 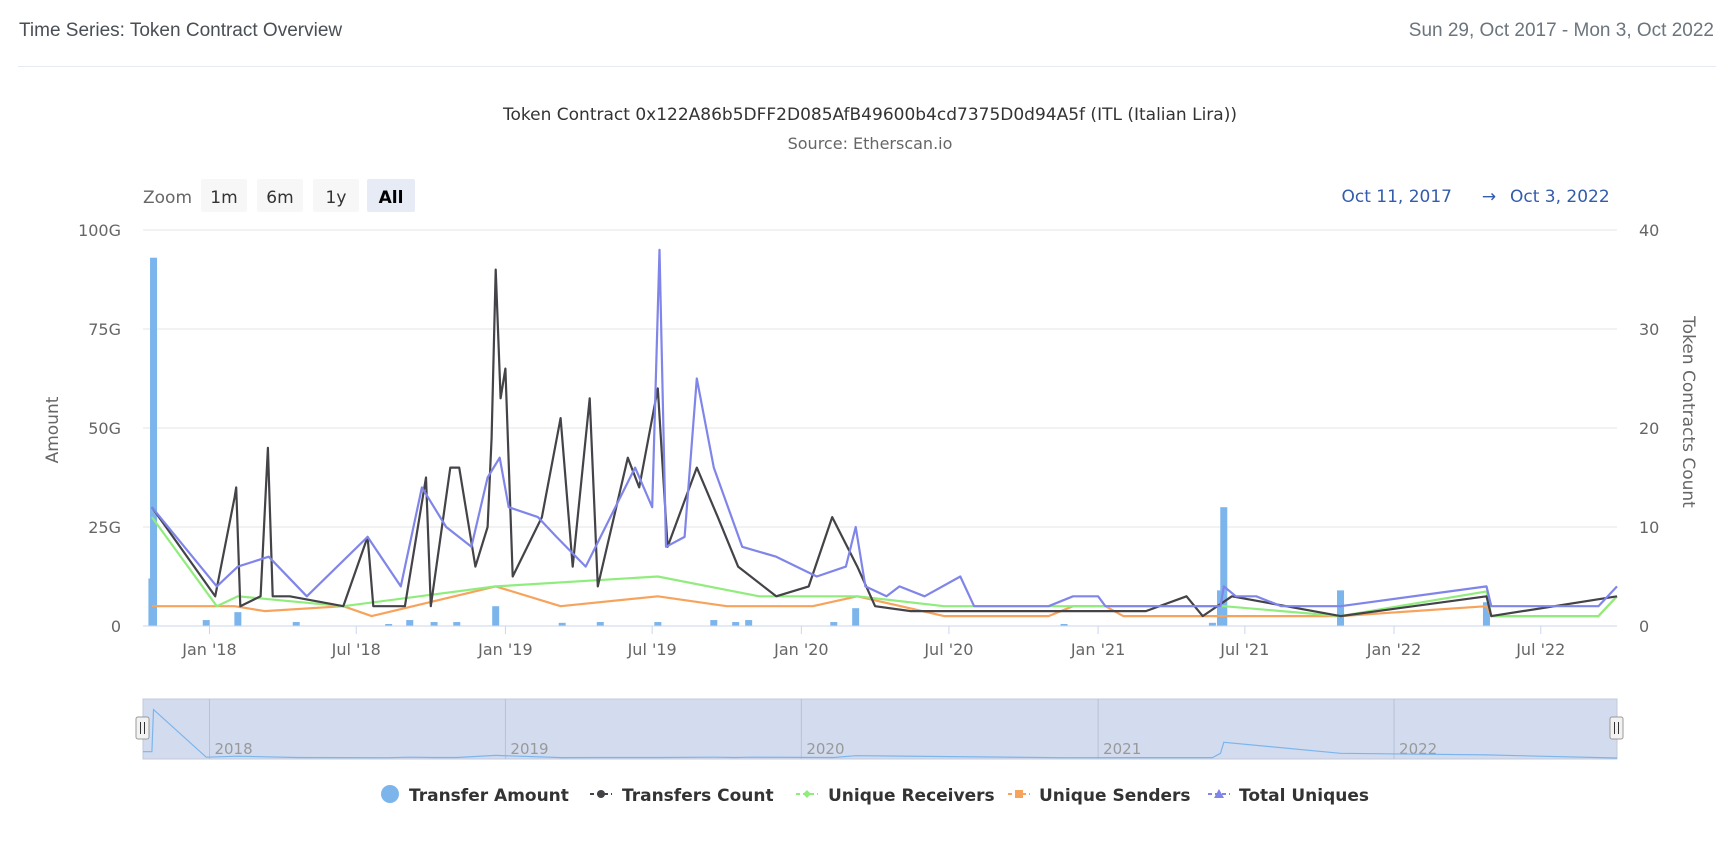 I want to click on navigator-mask, so click(x=880, y=729).